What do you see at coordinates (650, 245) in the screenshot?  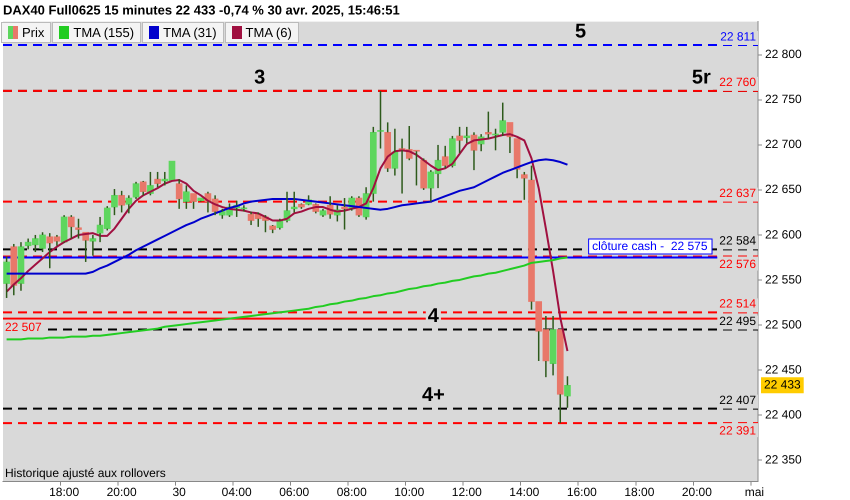 I see `ref-line-label: clôture cash - 22 575` at bounding box center [650, 245].